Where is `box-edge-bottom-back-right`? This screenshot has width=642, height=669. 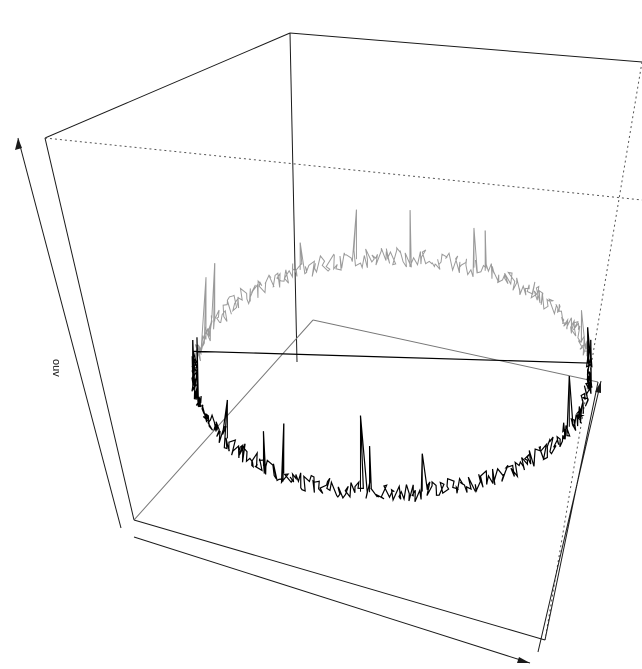
box-edge-bottom-back-right is located at coordinates (455, 351).